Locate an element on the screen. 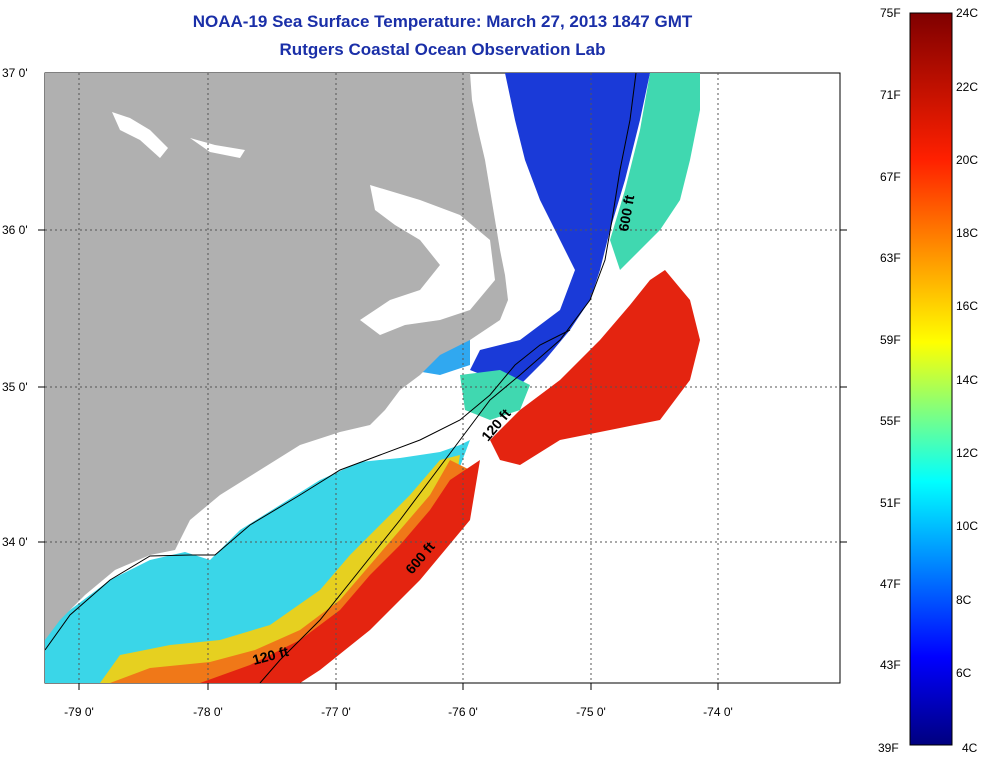 The height and width of the screenshot is (761, 984). colorbar-c-label: 4C is located at coordinates (970, 748).